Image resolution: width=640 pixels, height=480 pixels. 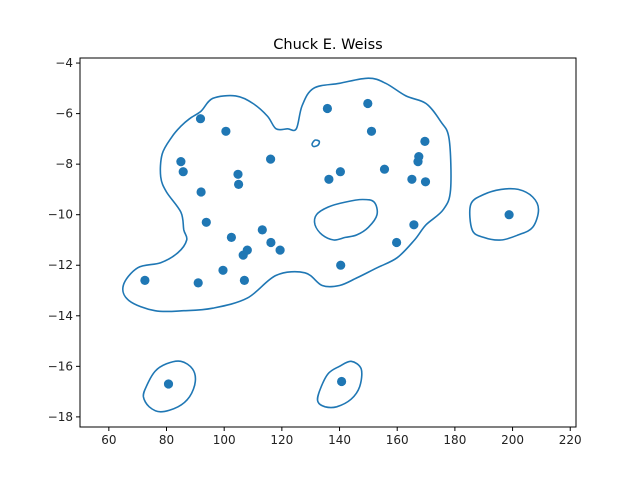 I want to click on chart-title: Chuck E. Weiss, so click(x=327, y=45).